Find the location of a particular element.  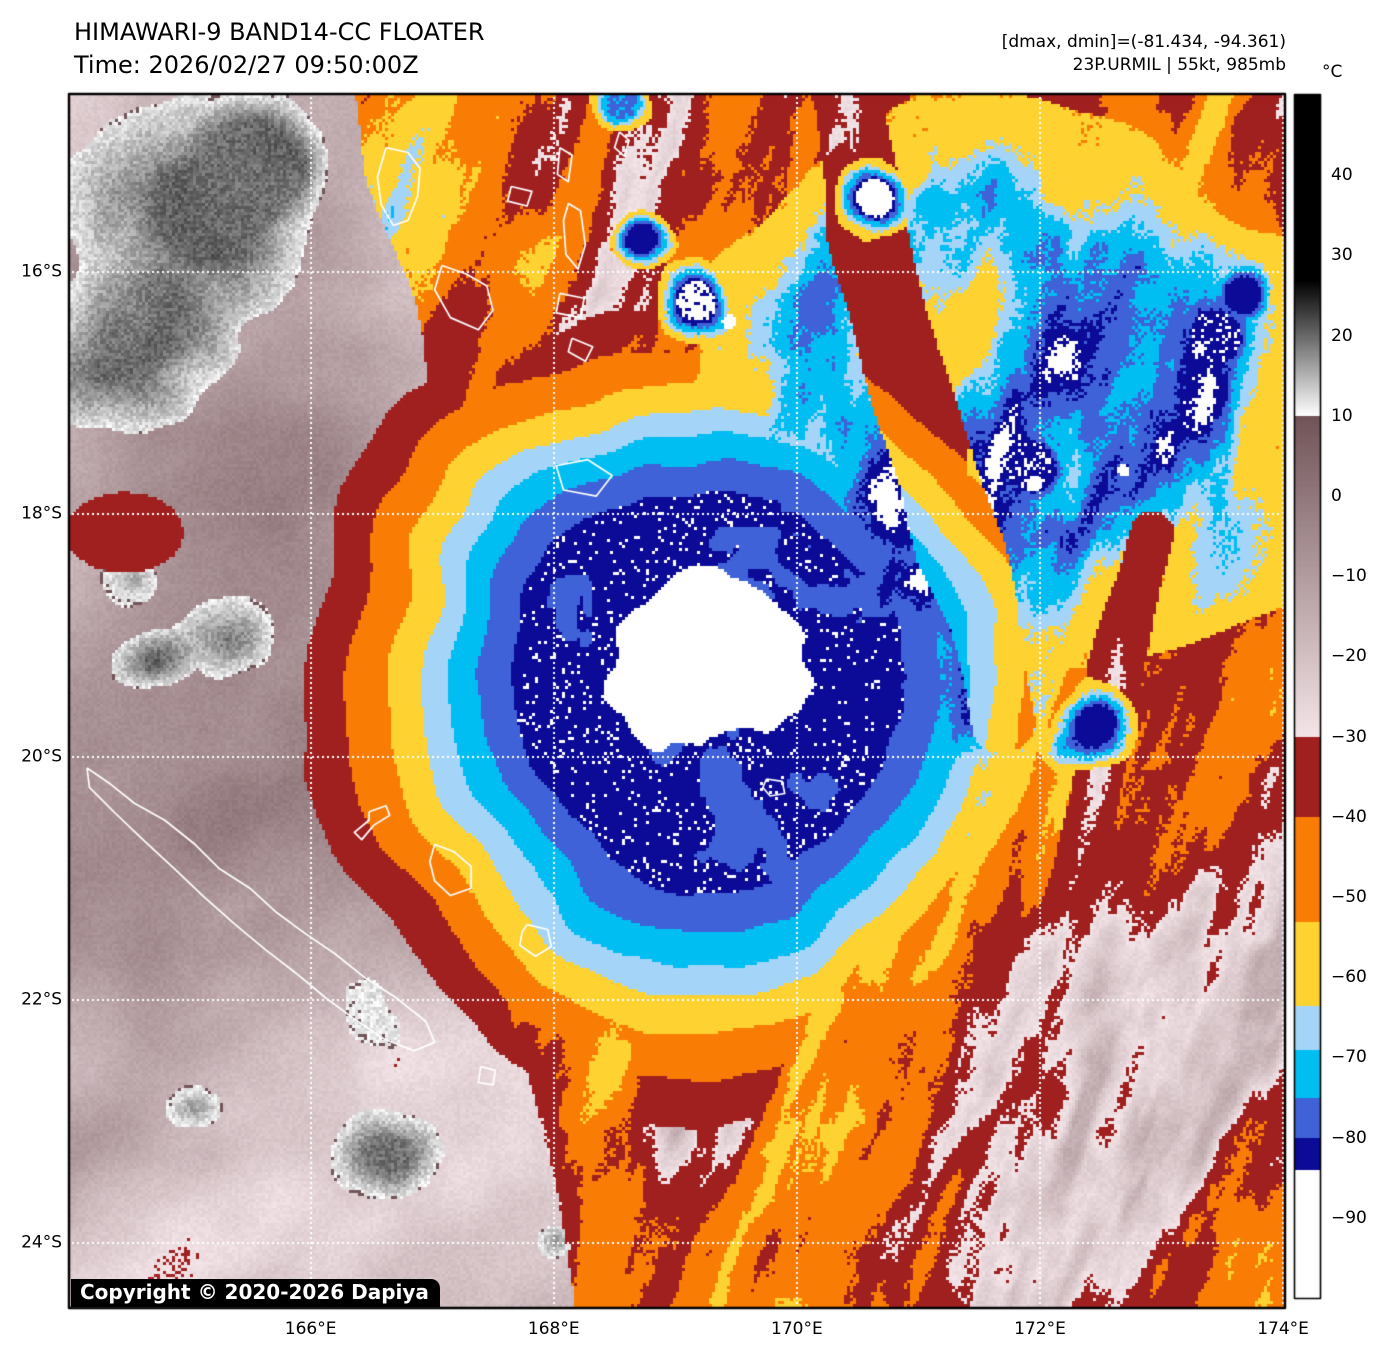

lat-tick-label: 16°S is located at coordinates (41, 271).